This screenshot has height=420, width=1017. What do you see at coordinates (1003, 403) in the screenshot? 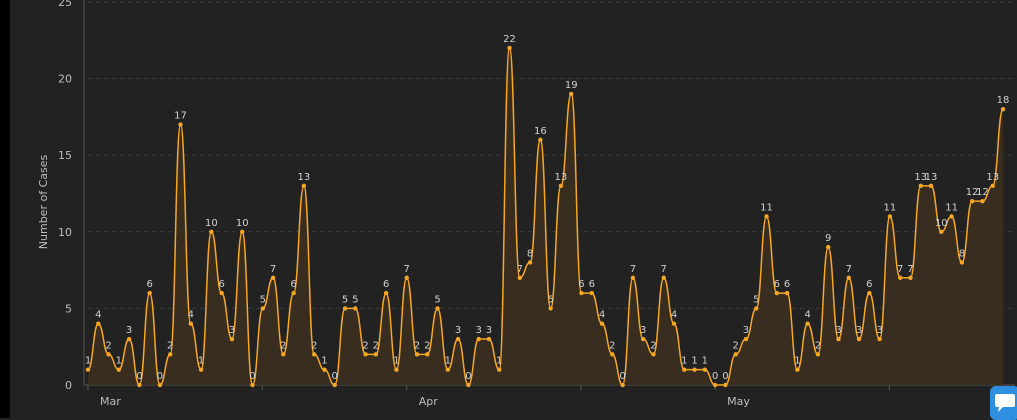
I see `chat-button` at bounding box center [1003, 403].